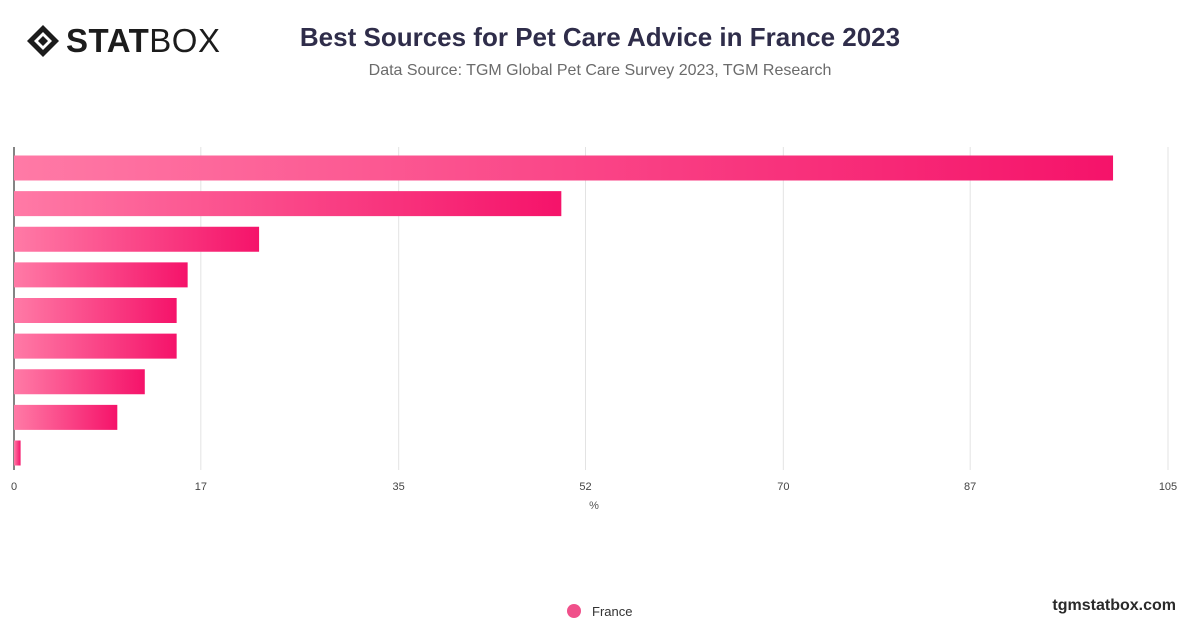 The image size is (1200, 628). Describe the element at coordinates (585, 487) in the screenshot. I see `x-tick-label: 52` at that location.